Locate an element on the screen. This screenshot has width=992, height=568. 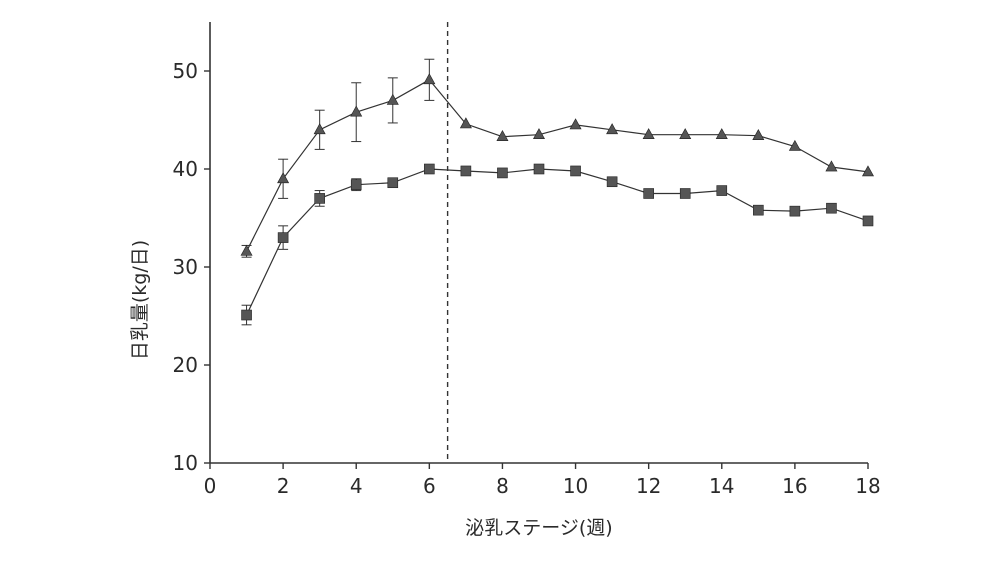
x-tick-label: 0 is located at coordinates (210, 486).